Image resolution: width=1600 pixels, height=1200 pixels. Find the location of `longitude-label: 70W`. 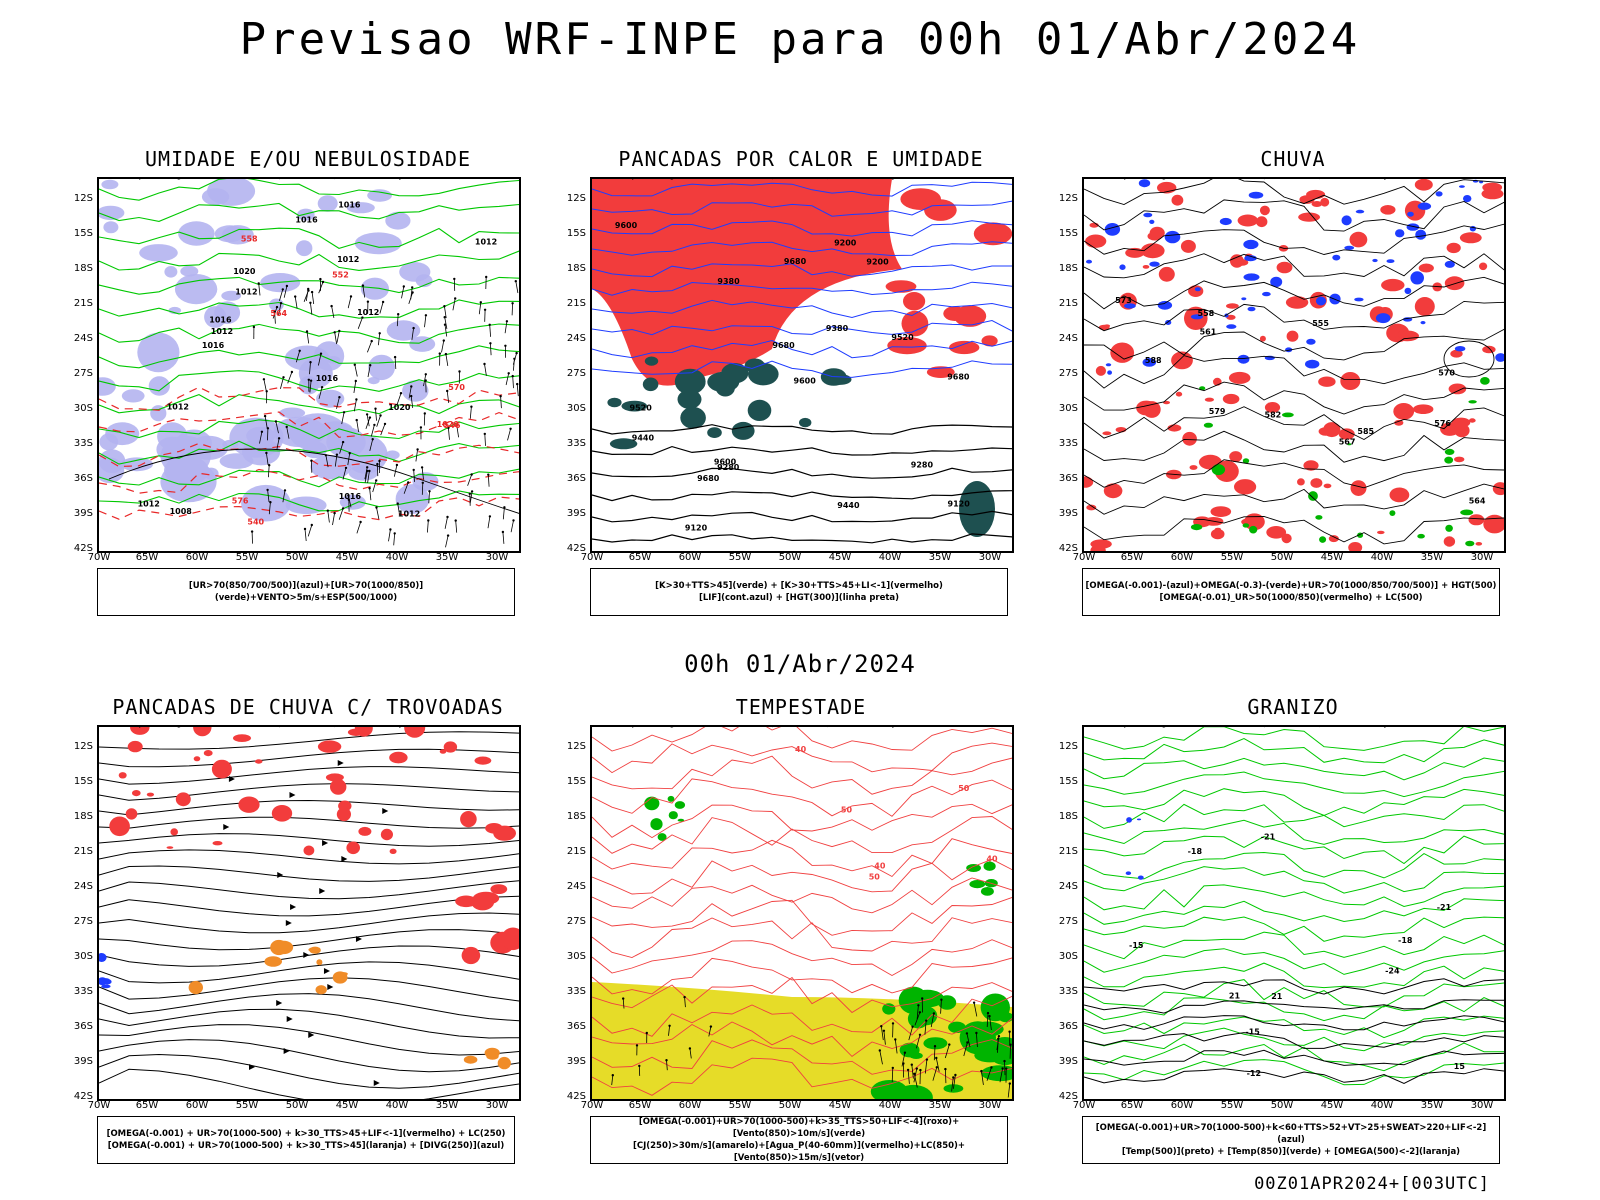

longitude-label: 70W is located at coordinates (1084, 1105).